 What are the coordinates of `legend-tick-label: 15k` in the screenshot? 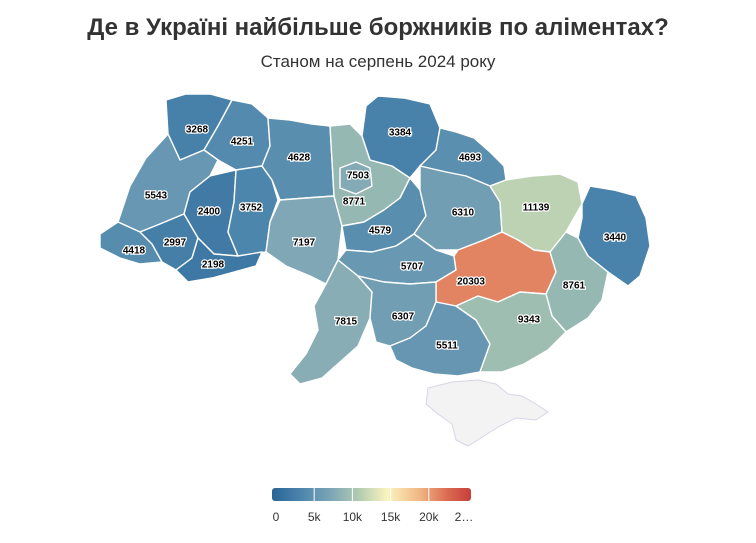 It's located at (390, 517).